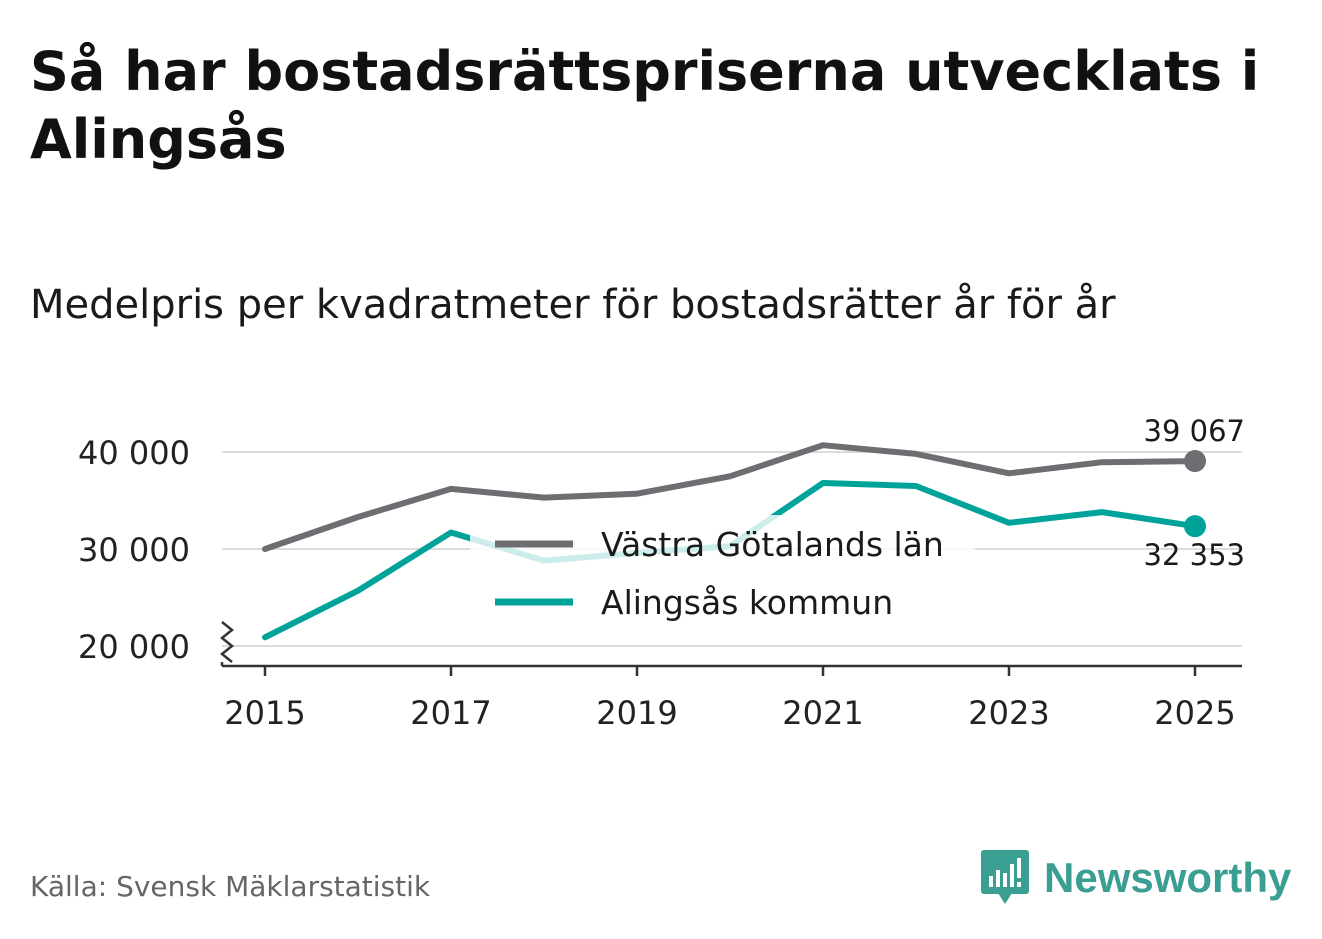 This screenshot has height=939, width=1322. I want to click on x-tick-label: 2019, so click(636, 713).